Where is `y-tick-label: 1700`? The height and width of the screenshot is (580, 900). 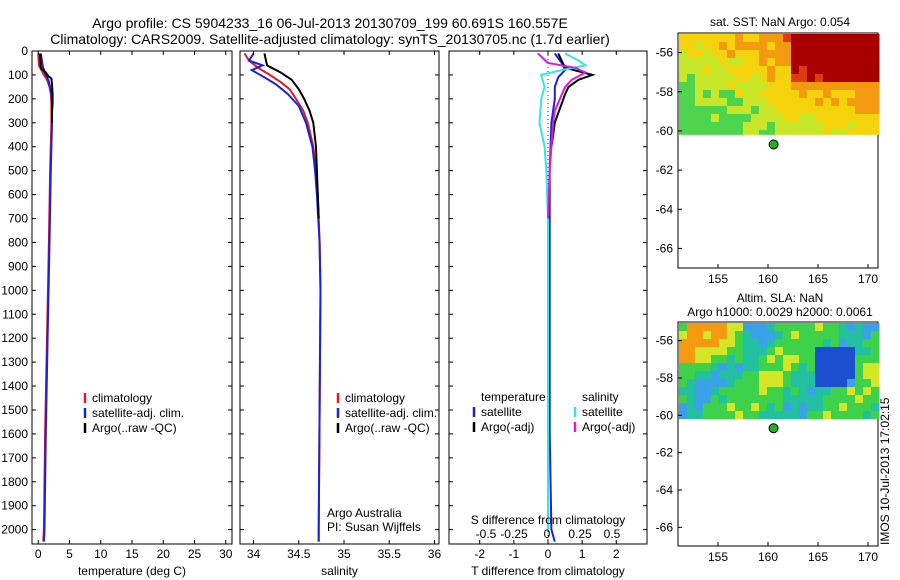 y-tick-label: 1700 is located at coordinates (14, 458).